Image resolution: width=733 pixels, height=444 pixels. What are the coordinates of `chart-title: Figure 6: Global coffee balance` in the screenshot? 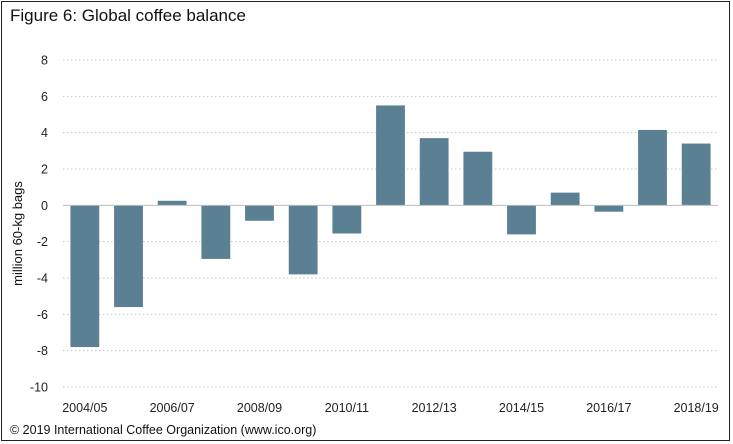 It's located at (128, 15).